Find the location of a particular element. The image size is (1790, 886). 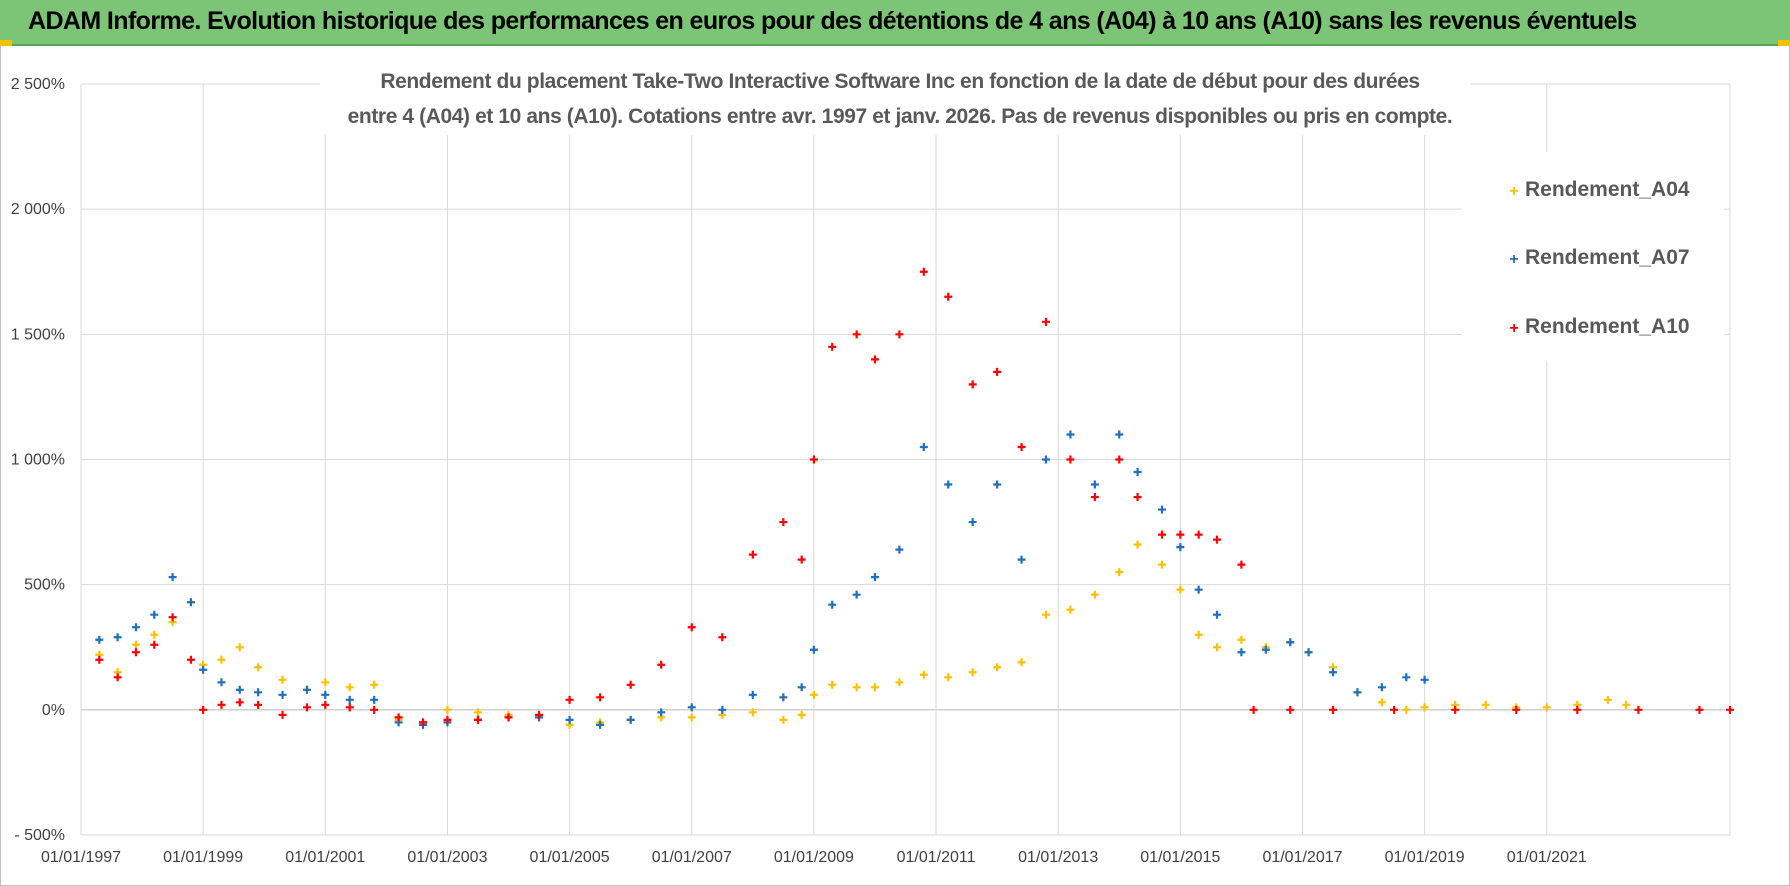

banner-corner-right is located at coordinates (1784, 43).